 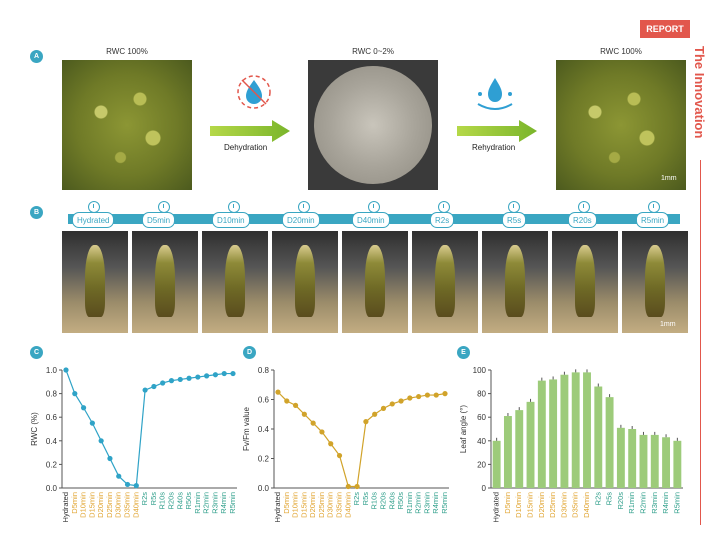 I want to click on dehydration-icon, so click(x=247, y=97).